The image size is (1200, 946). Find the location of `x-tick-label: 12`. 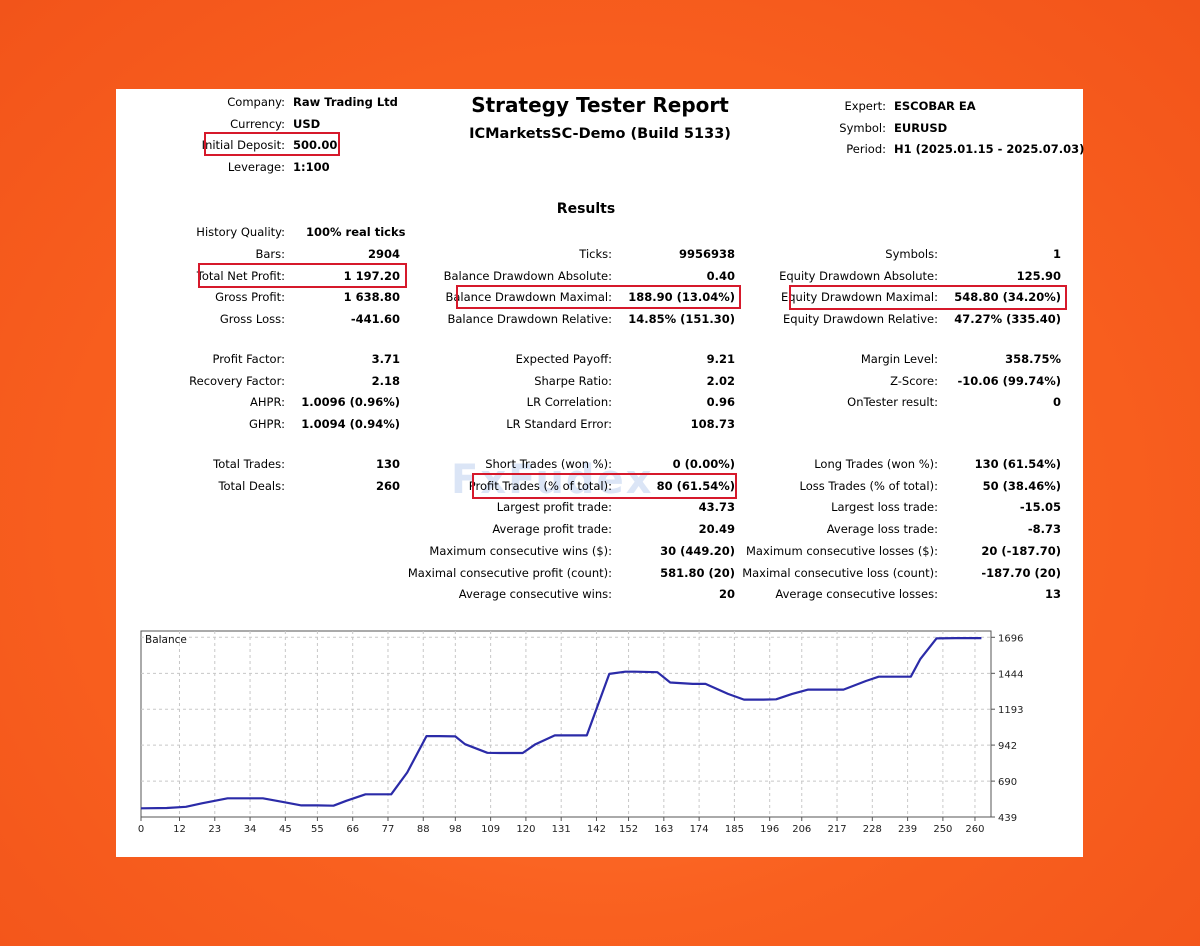

x-tick-label: 12 is located at coordinates (179, 829).